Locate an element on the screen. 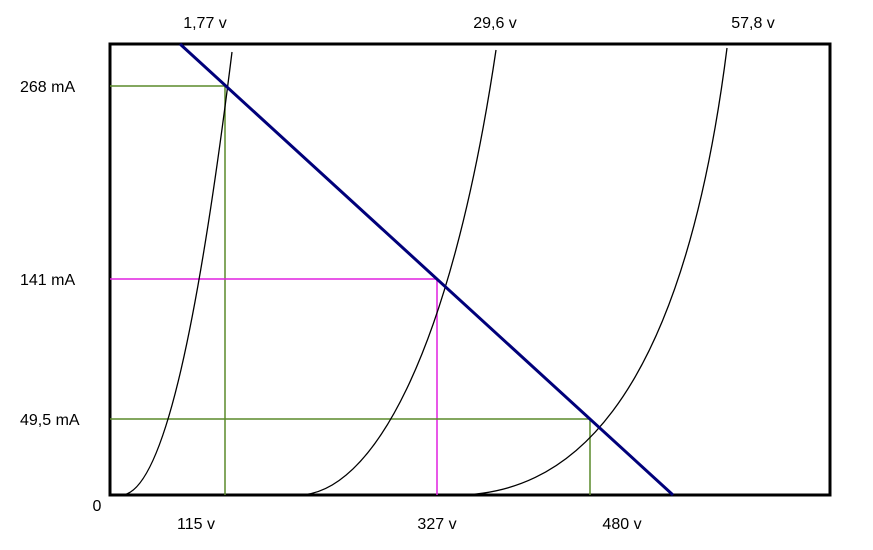 The height and width of the screenshot is (550, 873). curve is located at coordinates (177, 273).